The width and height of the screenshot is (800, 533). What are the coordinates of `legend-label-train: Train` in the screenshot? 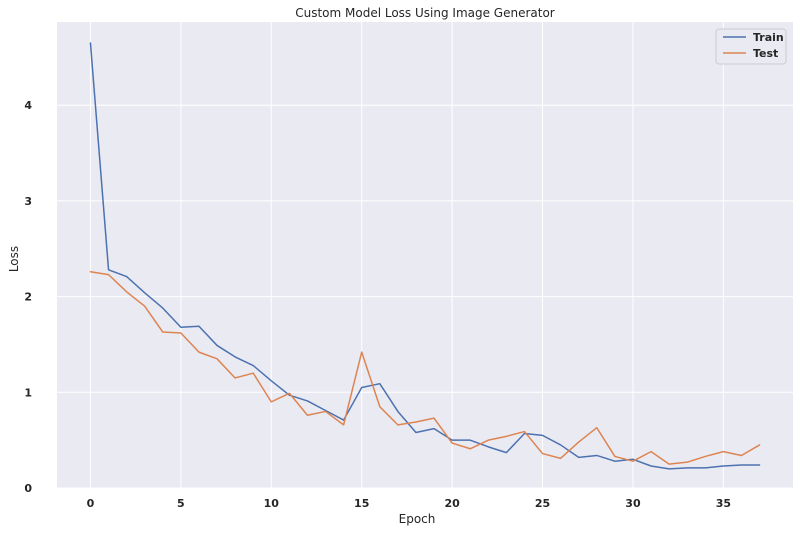 It's located at (768, 37).